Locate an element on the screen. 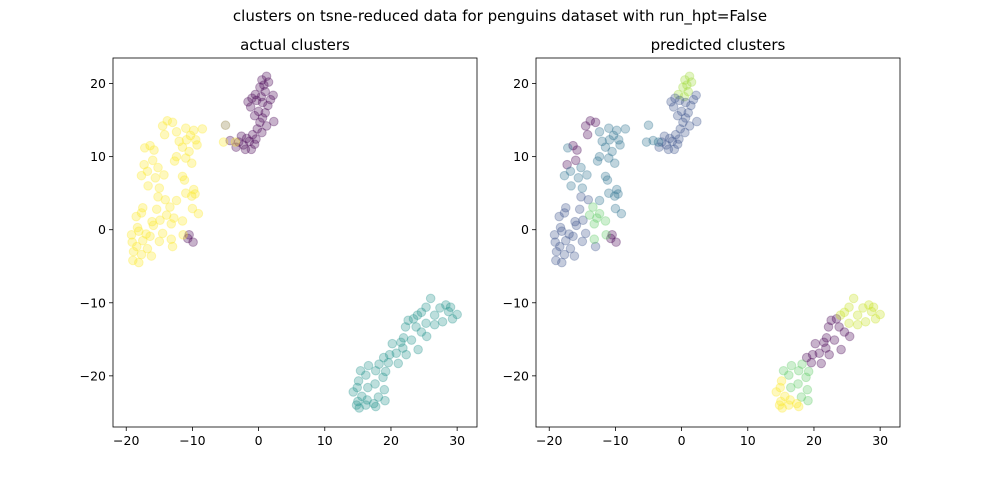  y-tick-label: 0 is located at coordinates (525, 229).